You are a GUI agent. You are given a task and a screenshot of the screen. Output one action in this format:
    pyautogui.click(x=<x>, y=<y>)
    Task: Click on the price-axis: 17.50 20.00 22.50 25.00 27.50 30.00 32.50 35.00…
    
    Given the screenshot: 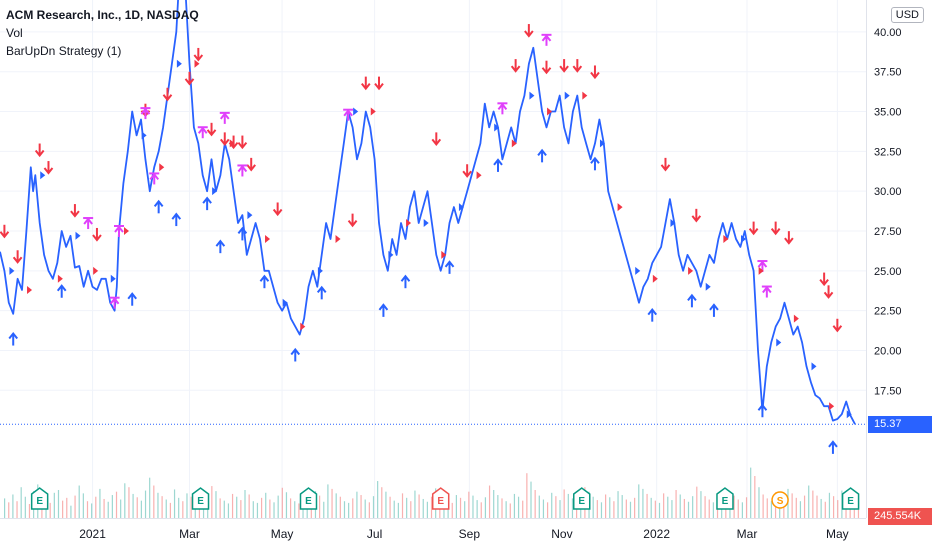 What is the action you would take?
    pyautogui.click(x=899, y=275)
    